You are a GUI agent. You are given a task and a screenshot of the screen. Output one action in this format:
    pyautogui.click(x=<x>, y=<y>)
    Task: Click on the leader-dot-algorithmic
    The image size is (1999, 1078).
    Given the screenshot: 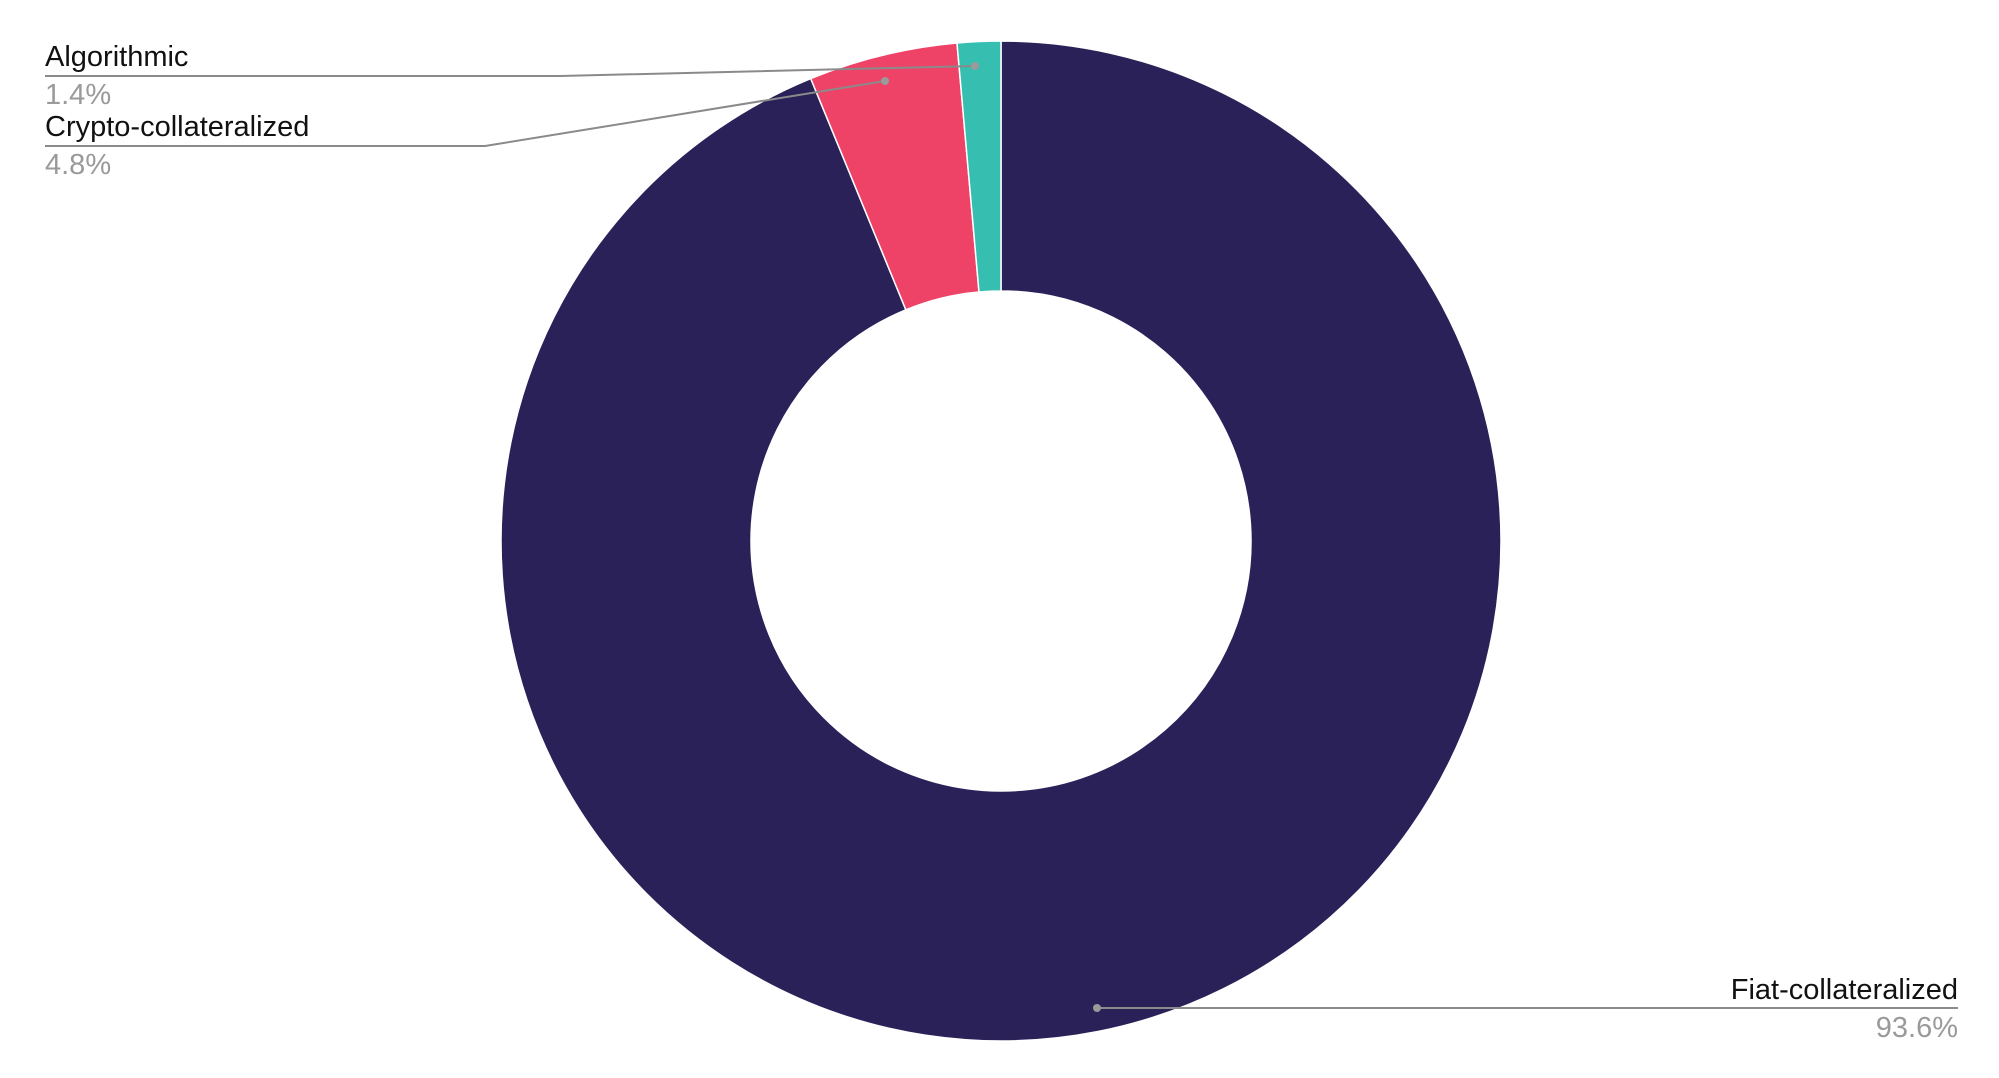 What is the action you would take?
    pyautogui.click(x=975, y=66)
    